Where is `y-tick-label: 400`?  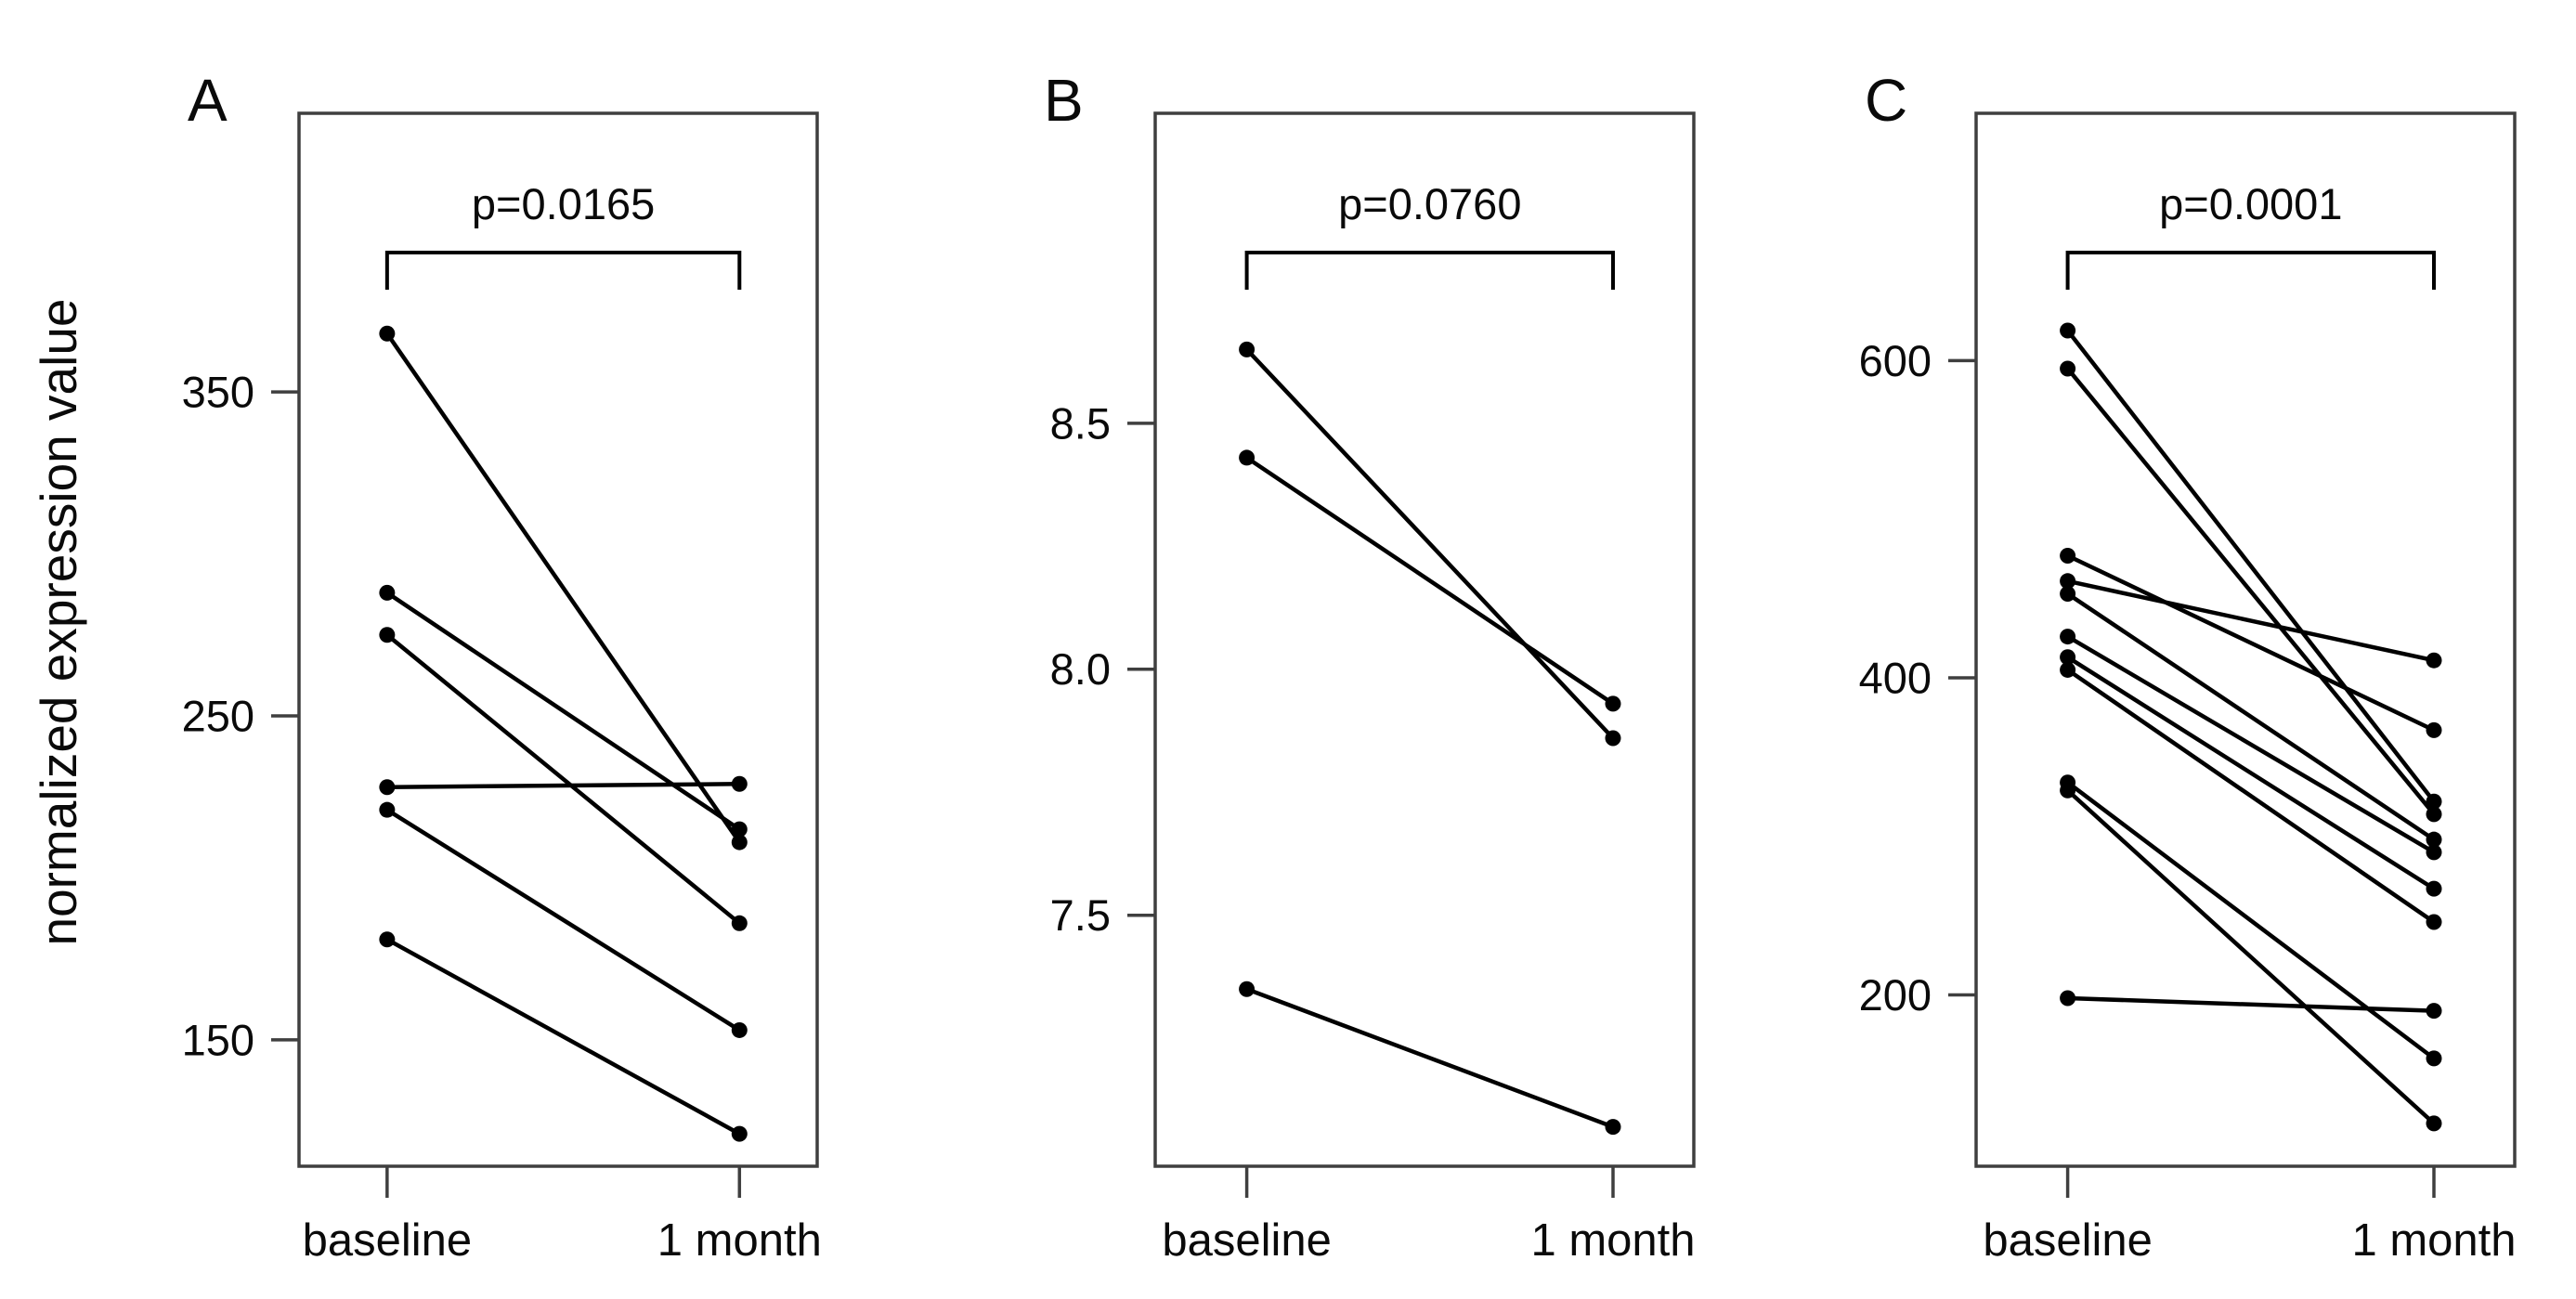 y-tick-label: 400 is located at coordinates (1895, 678).